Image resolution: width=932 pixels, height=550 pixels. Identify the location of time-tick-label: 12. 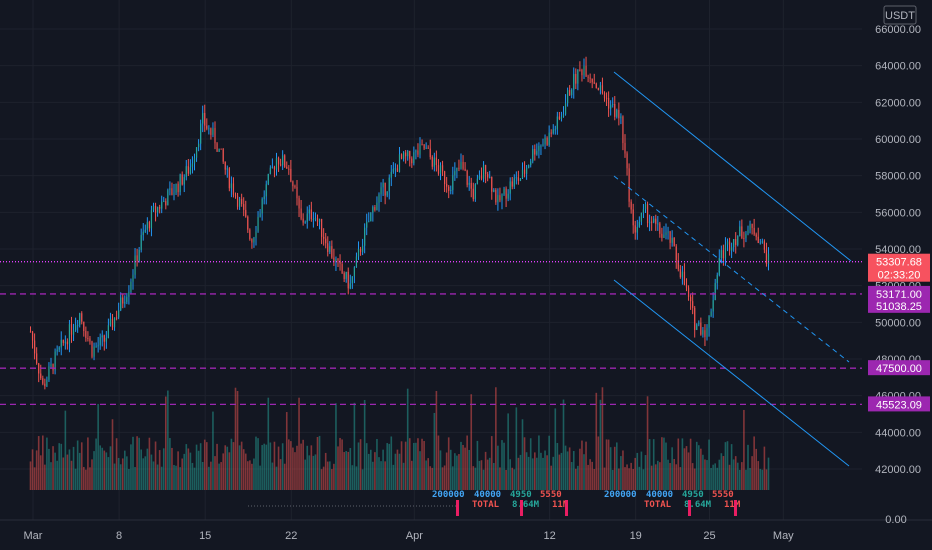
(549, 536).